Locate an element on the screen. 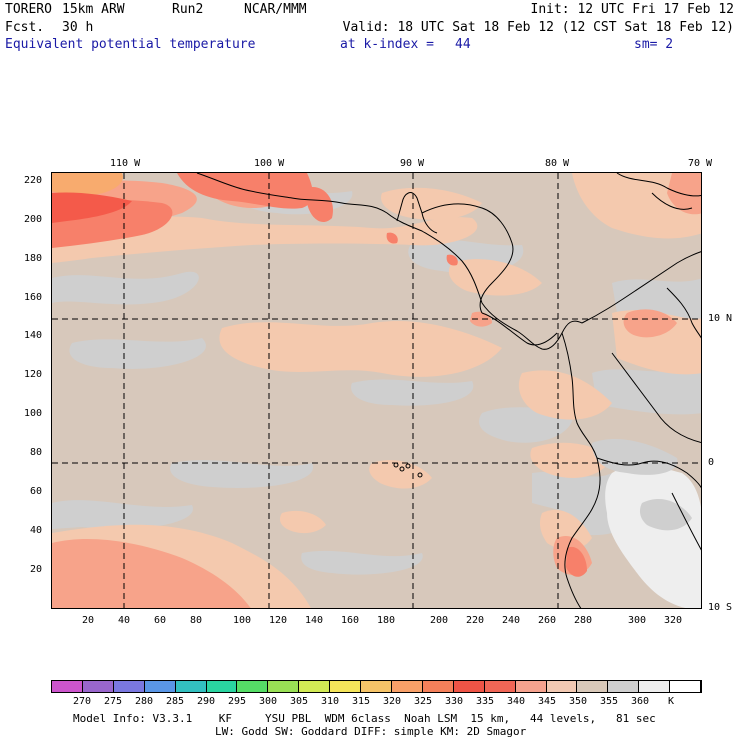 The height and width of the screenshot is (740, 740). colorbar-label: 310 is located at coordinates (330, 701).